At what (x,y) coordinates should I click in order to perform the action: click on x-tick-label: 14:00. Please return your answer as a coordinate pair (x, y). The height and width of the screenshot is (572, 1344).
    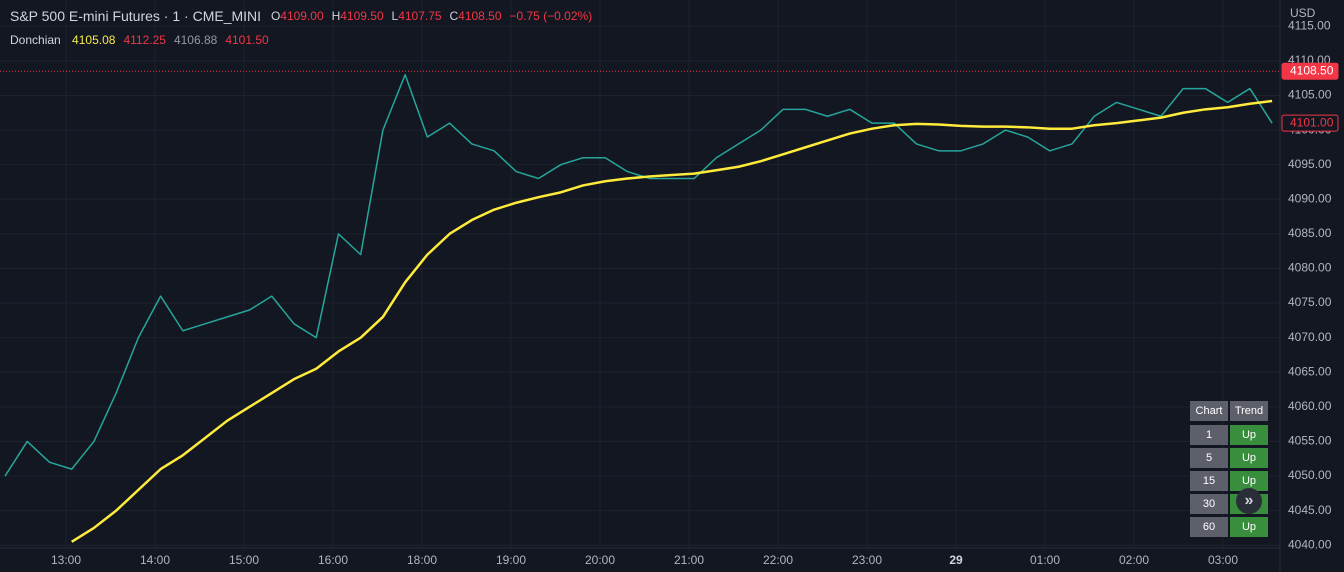
    Looking at the image, I should click on (155, 560).